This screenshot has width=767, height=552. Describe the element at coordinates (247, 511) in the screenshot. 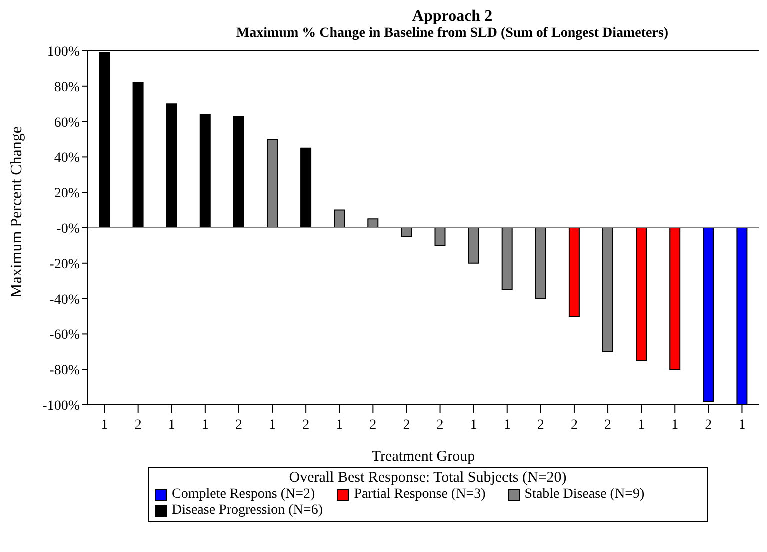

I see `legend-label: Disease Progression (N=6)` at that location.